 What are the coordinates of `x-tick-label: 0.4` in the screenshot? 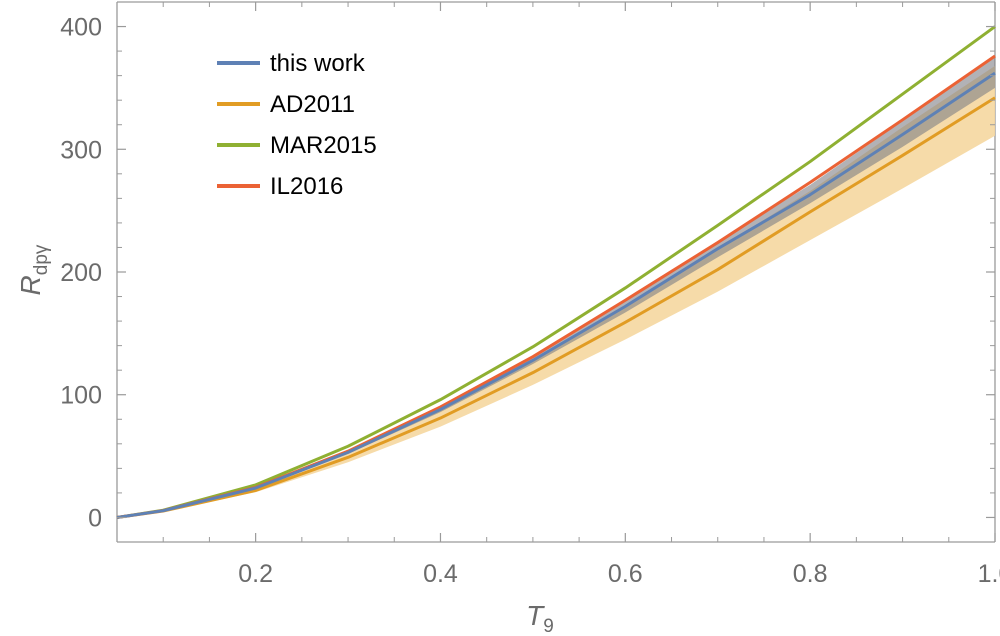 It's located at (440, 574).